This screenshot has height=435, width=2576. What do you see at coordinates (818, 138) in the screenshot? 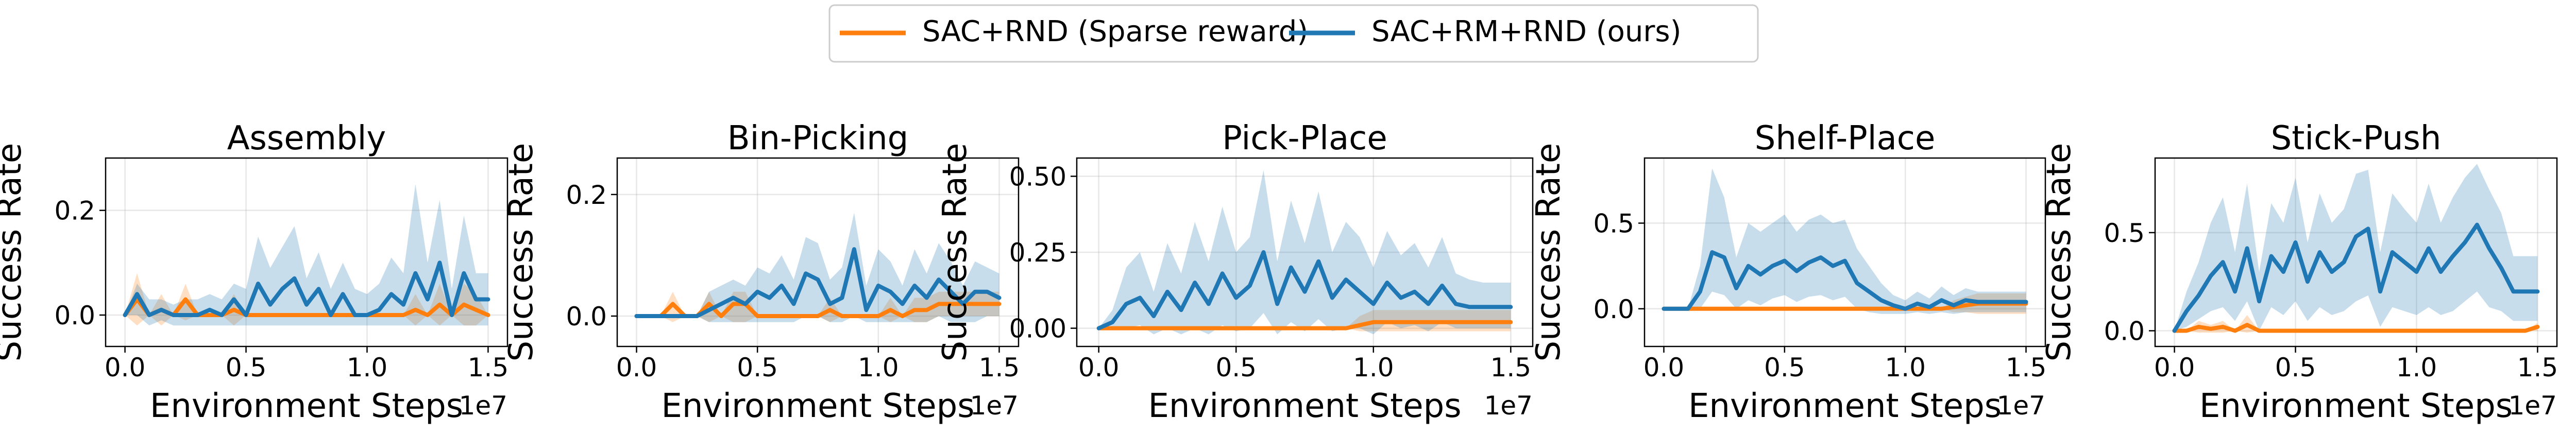
I see `chart-title: Bin-Picking` at bounding box center [818, 138].